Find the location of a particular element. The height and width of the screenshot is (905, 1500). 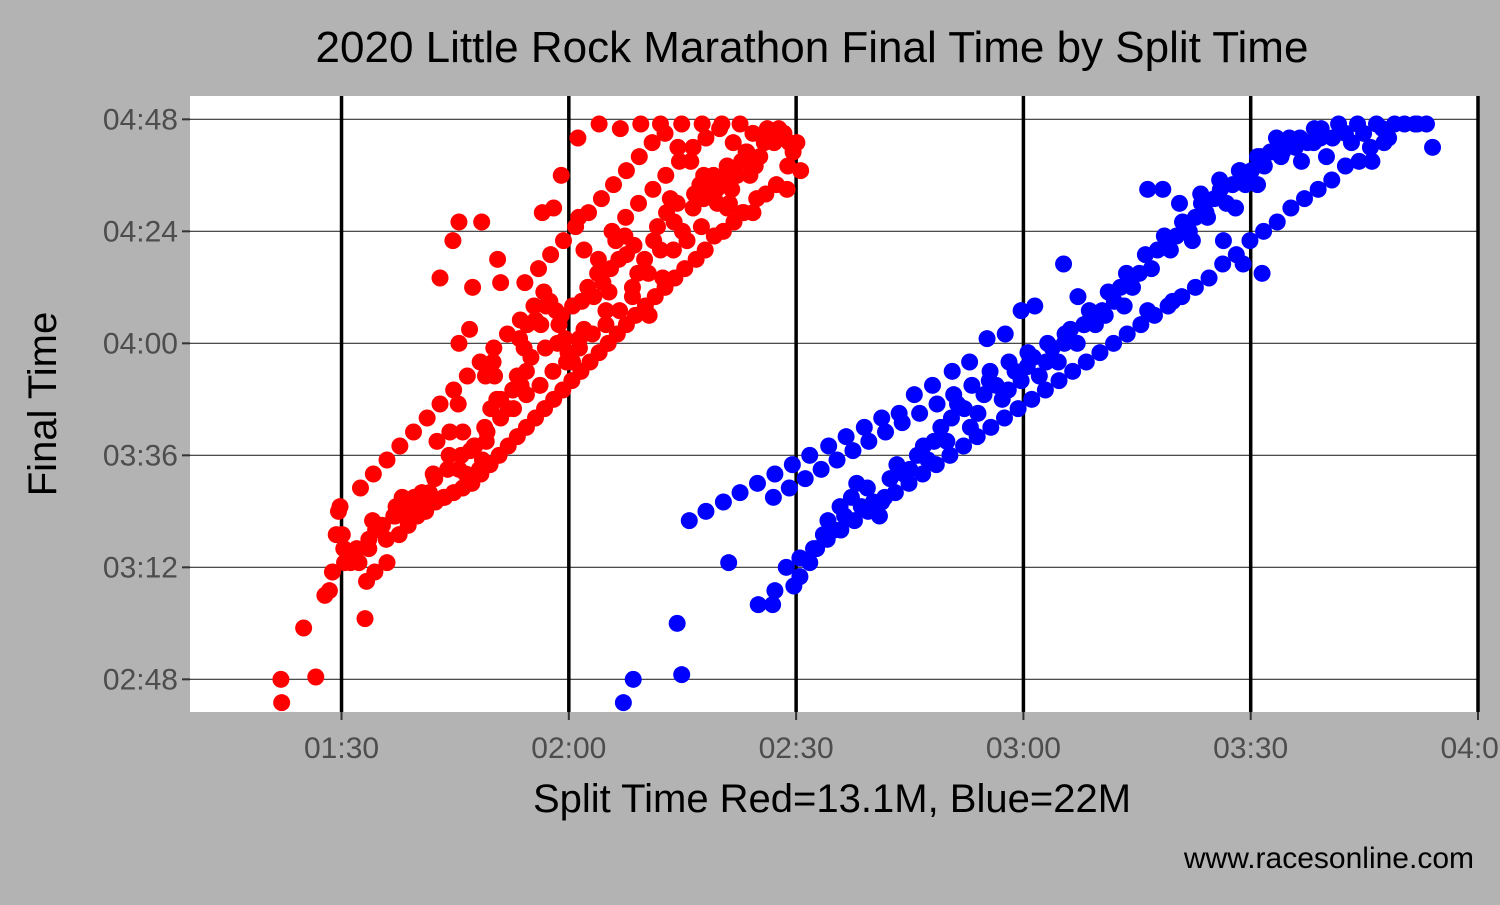

y-axis-title: Final Time is located at coordinates (43, 404).